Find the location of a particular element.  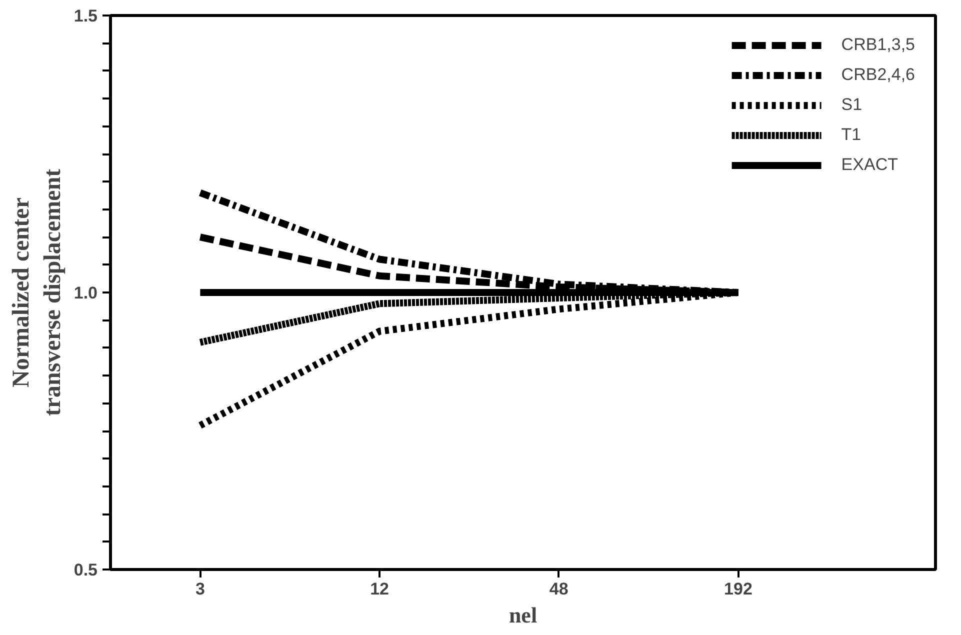

y-tick-label: 1.0 is located at coordinates (86, 293).